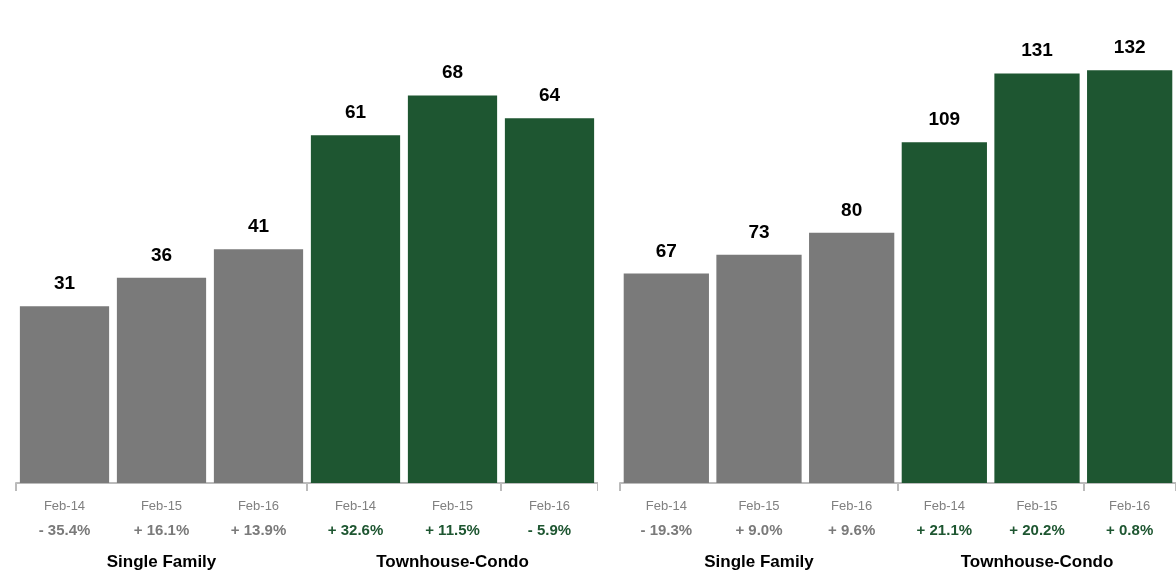 This screenshot has height=573, width=1176. I want to click on text: + 9.0%, so click(759, 529).